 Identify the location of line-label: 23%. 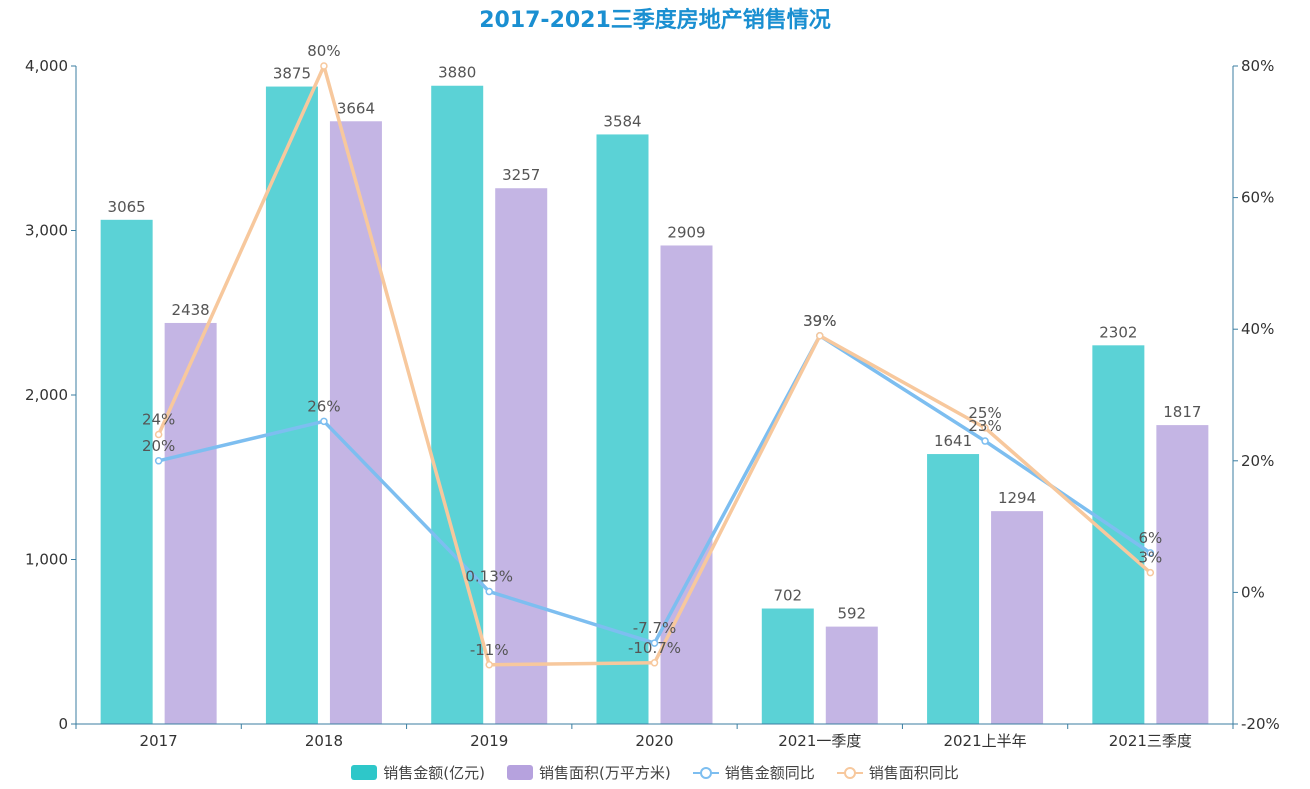
(984, 426).